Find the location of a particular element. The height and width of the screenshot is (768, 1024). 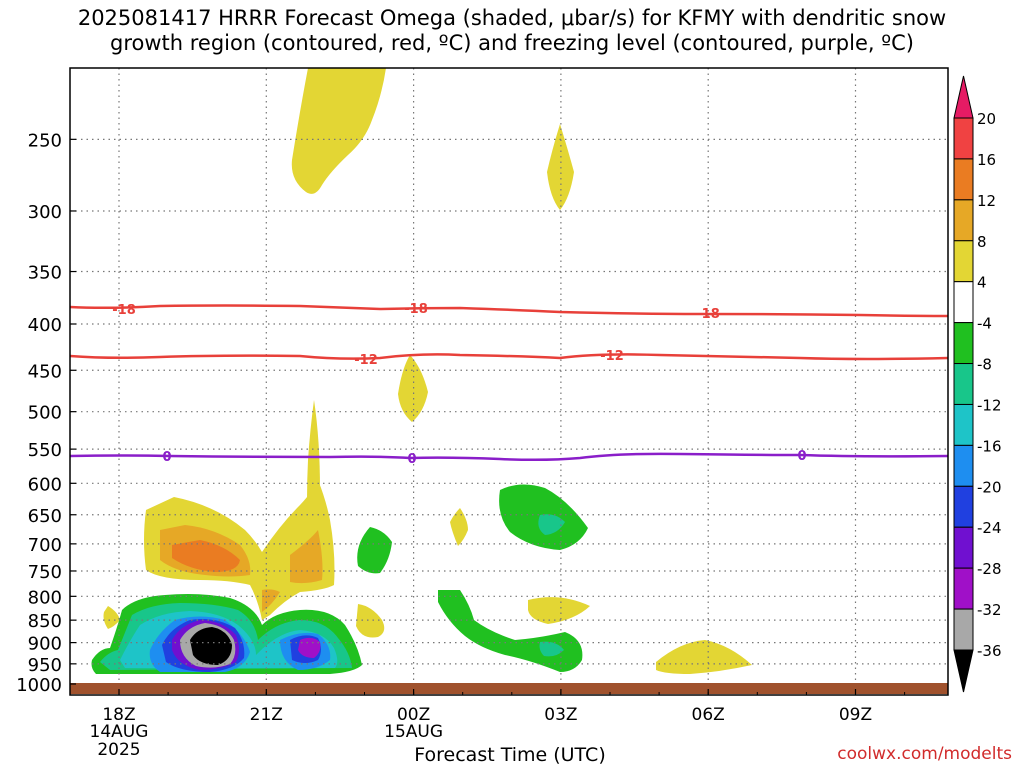

x-axis-label: Forecast Time (UTC) is located at coordinates (510, 755).